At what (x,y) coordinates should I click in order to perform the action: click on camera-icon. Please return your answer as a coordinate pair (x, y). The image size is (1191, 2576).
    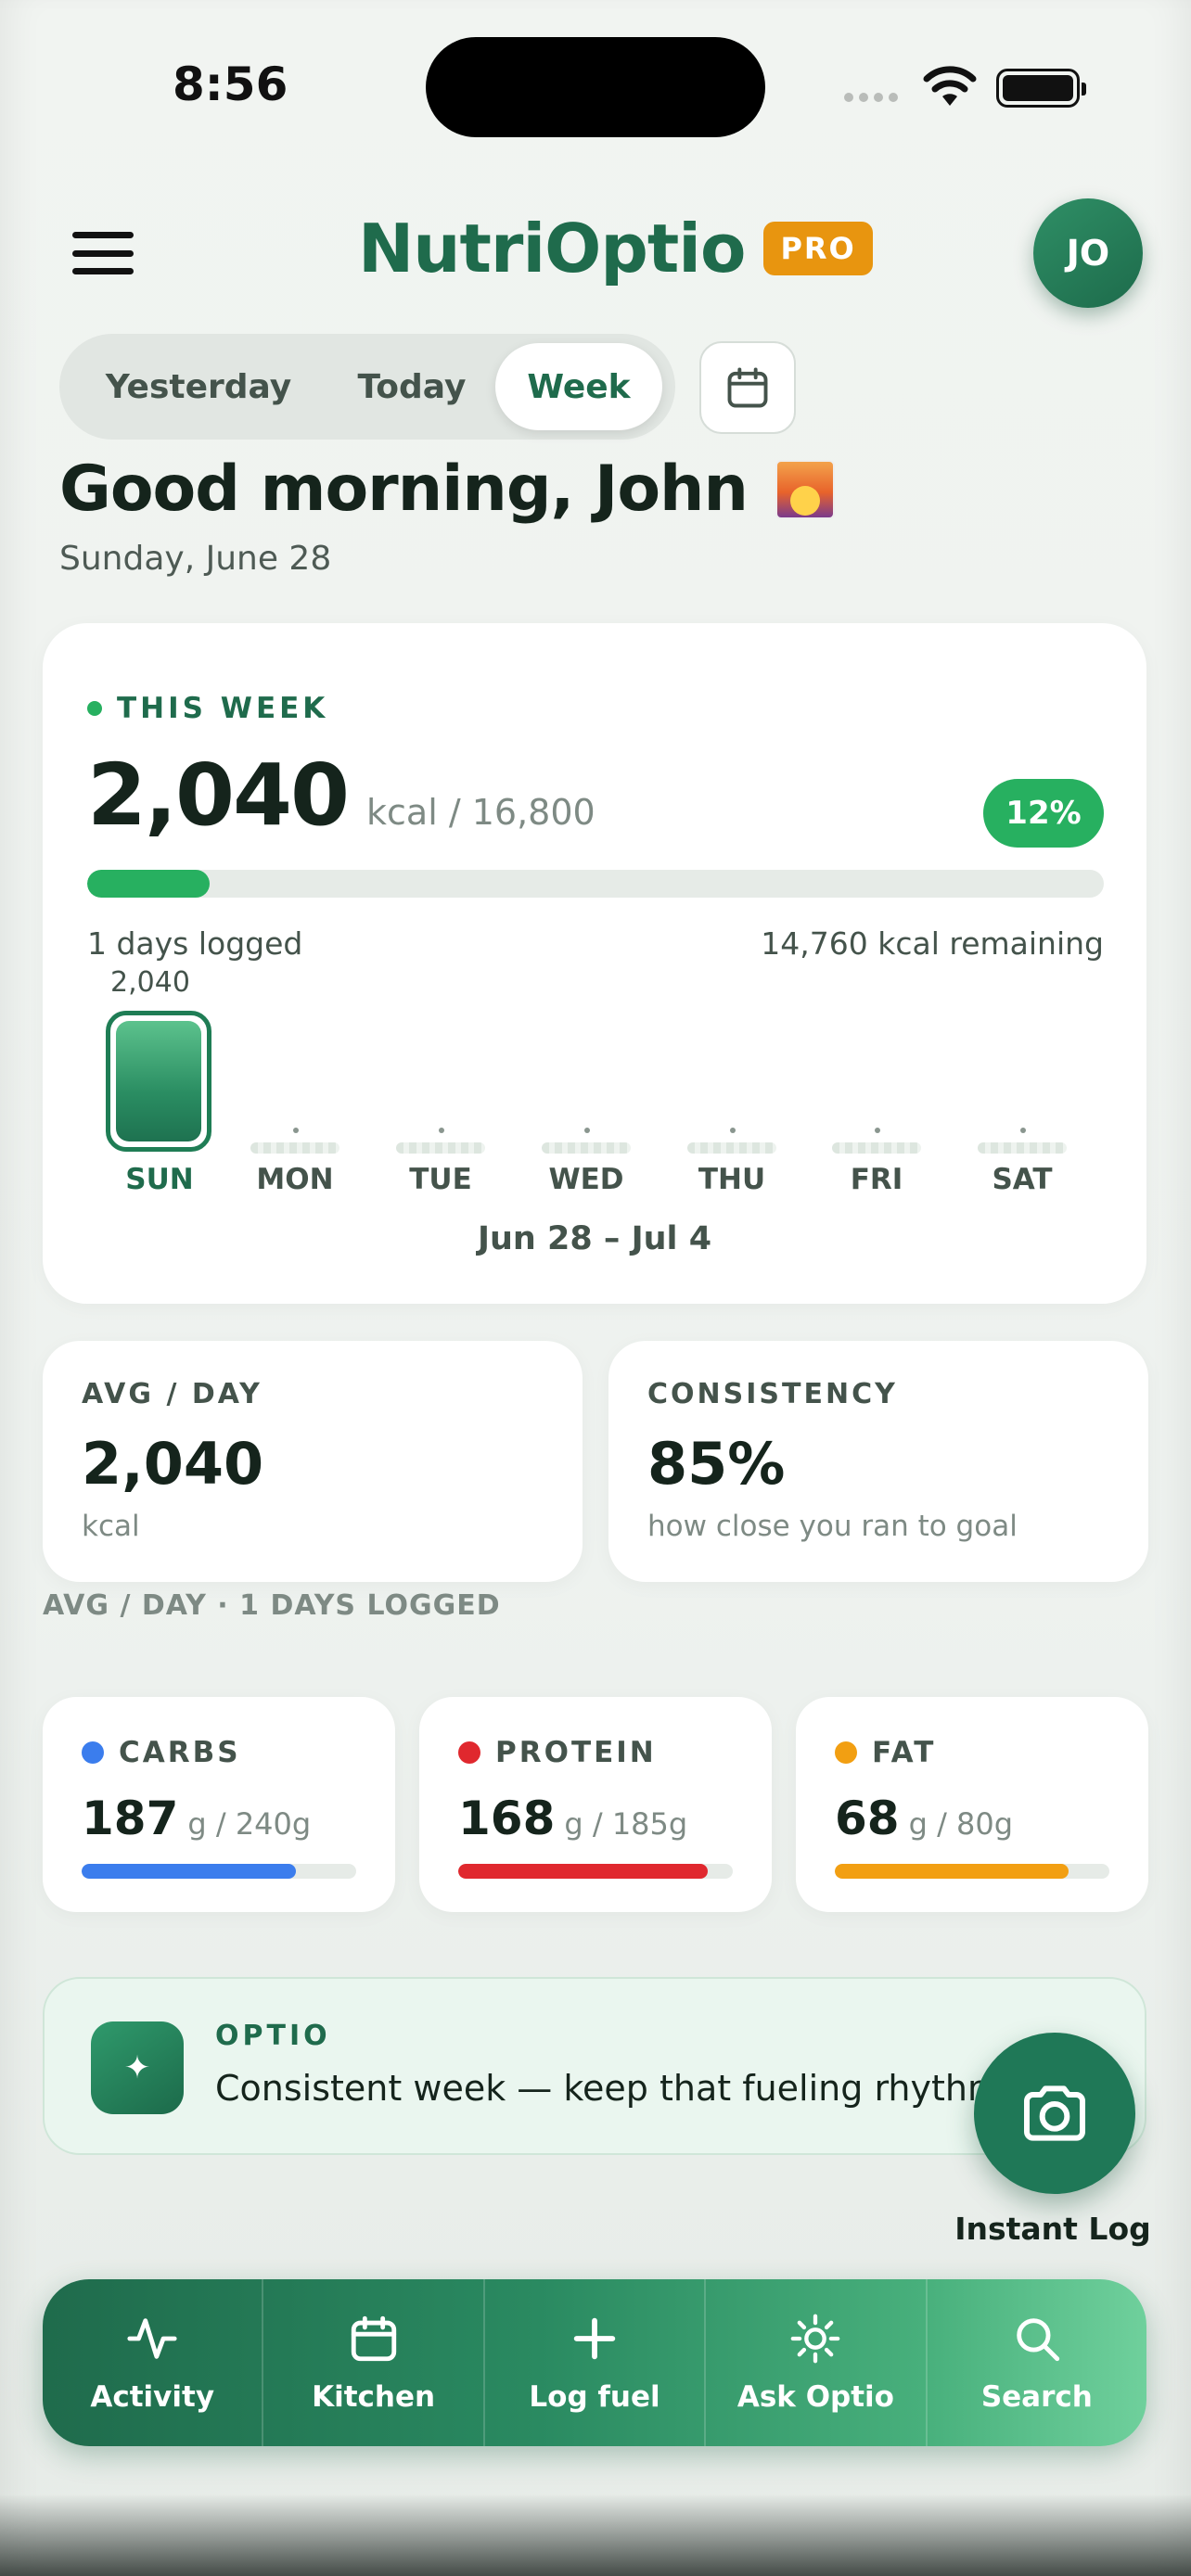
    Looking at the image, I should click on (1054, 2113).